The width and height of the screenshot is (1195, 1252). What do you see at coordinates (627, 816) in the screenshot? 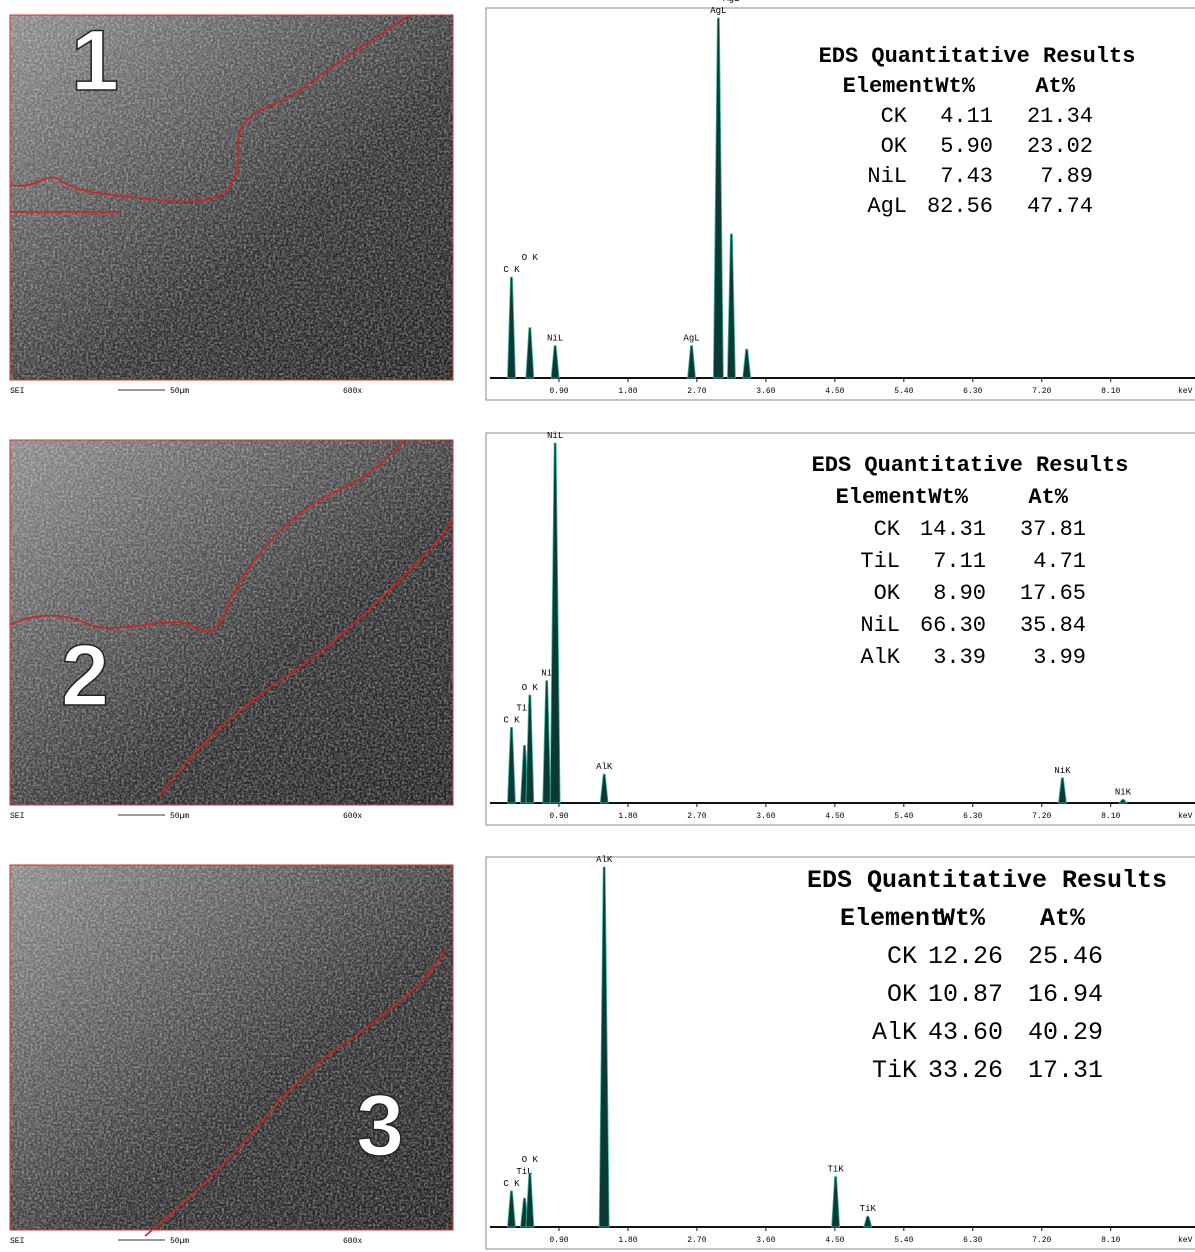
I see `x-tick-label: 1.80` at bounding box center [627, 816].